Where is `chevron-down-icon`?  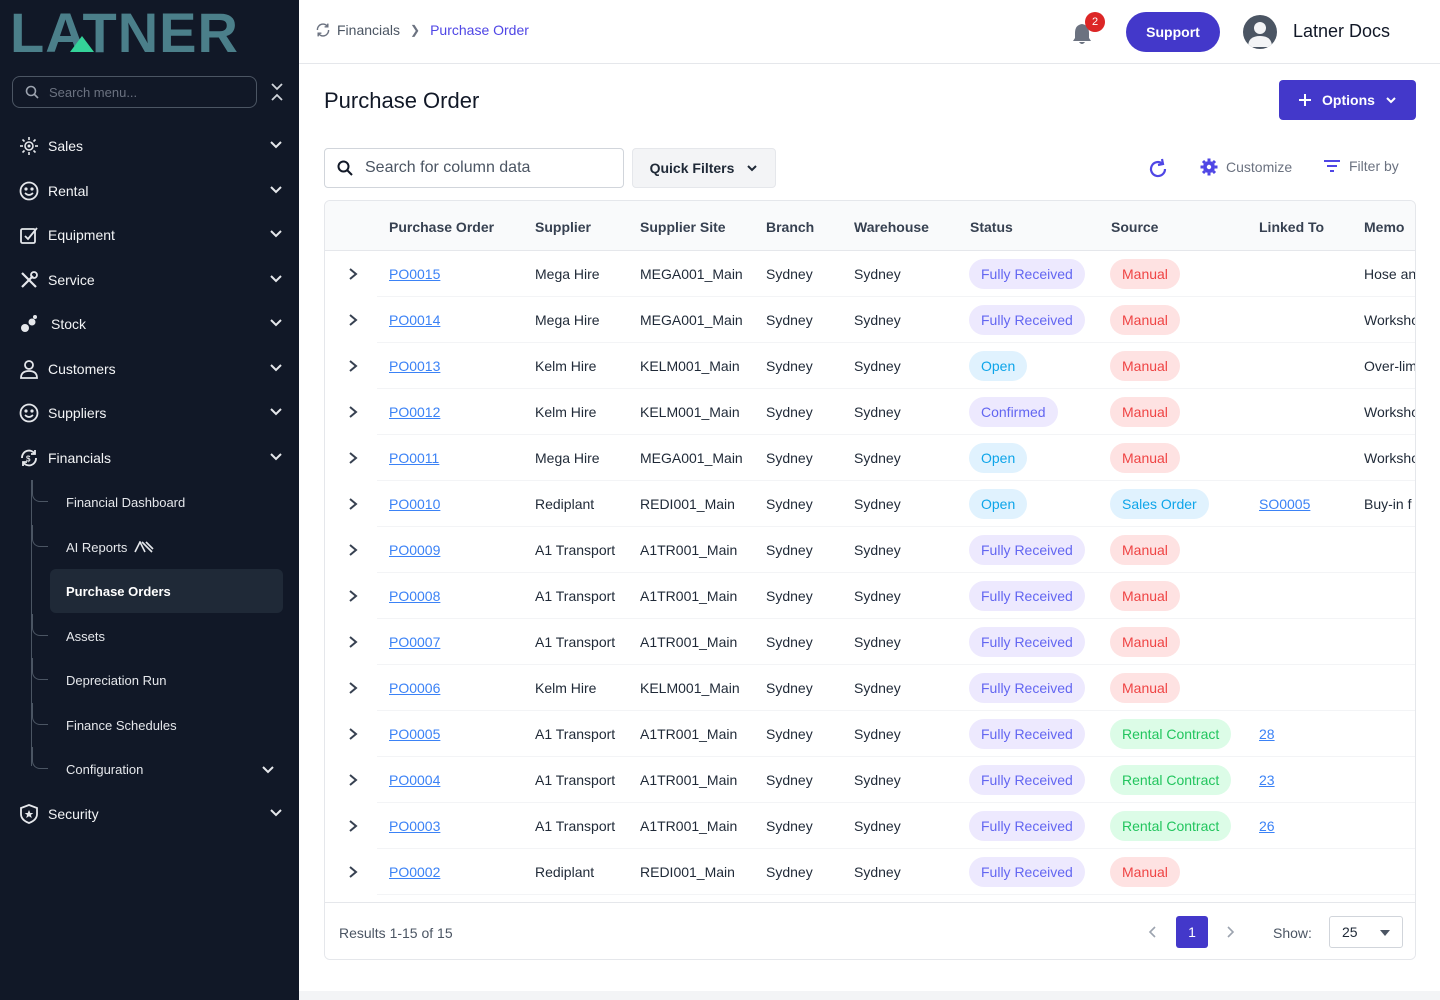 chevron-down-icon is located at coordinates (276, 368).